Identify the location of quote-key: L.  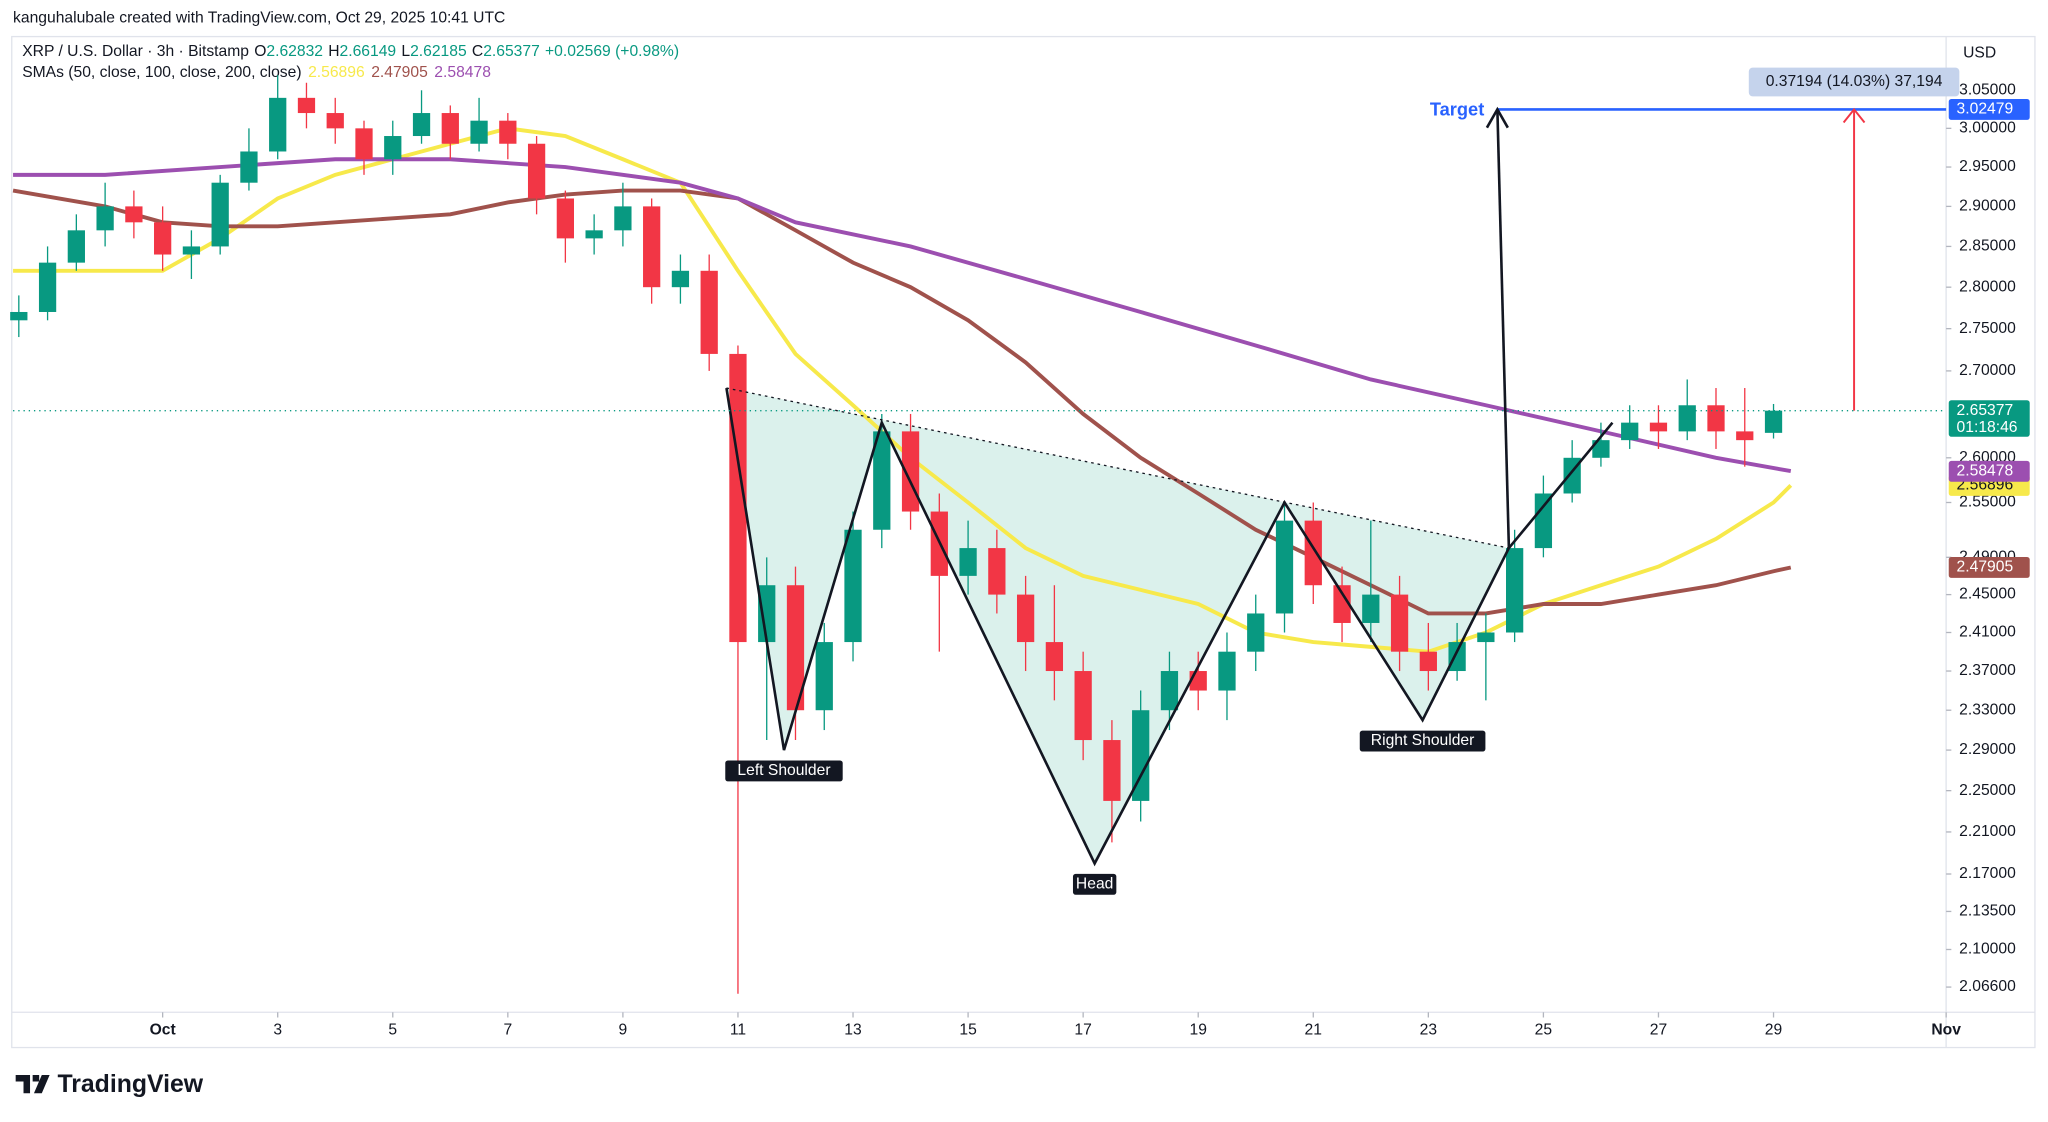
(405, 51).